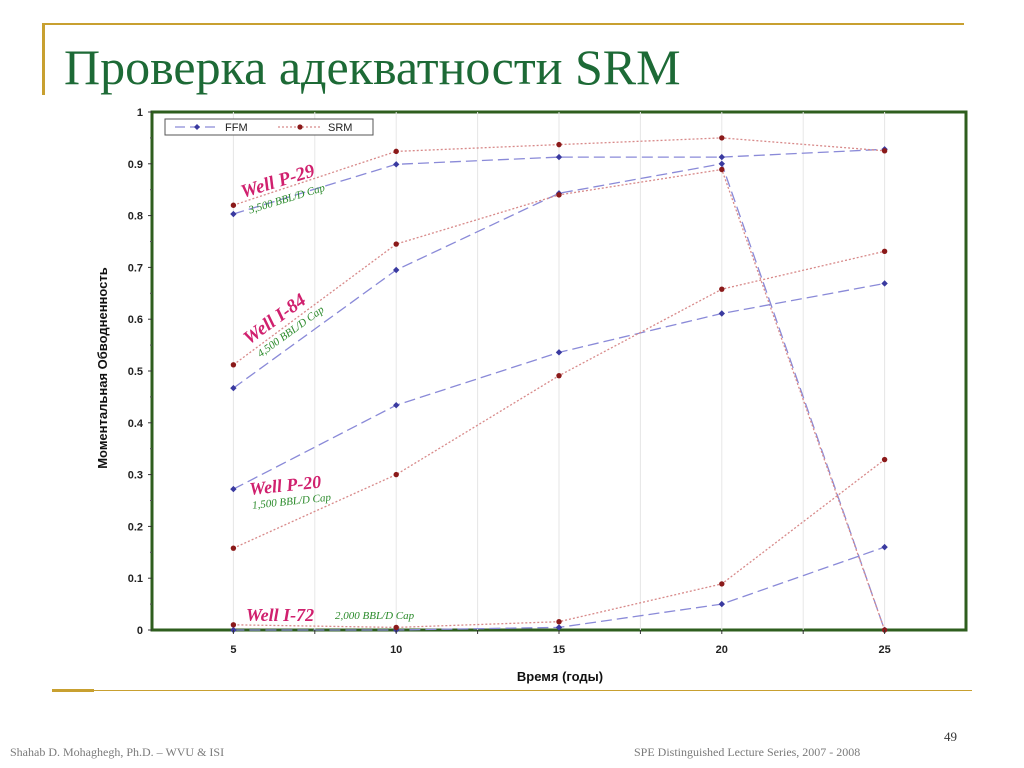 This screenshot has height=768, width=1024. I want to click on annotation-i72-cap: 2,000 BBL/D Cap, so click(375, 616).